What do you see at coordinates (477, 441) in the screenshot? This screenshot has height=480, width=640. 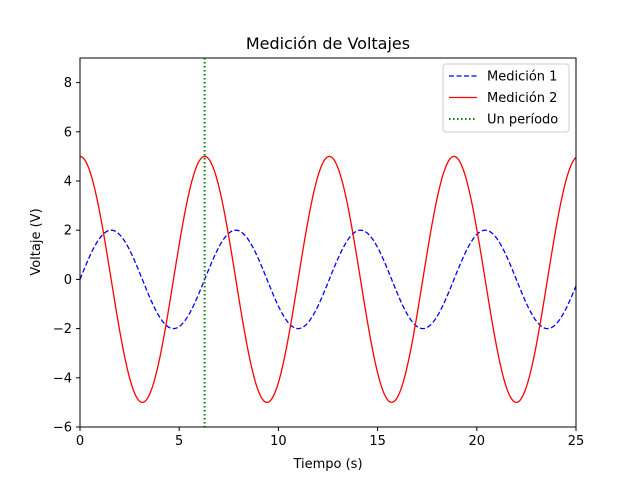 I see `x-tick-label-4: 20` at bounding box center [477, 441].